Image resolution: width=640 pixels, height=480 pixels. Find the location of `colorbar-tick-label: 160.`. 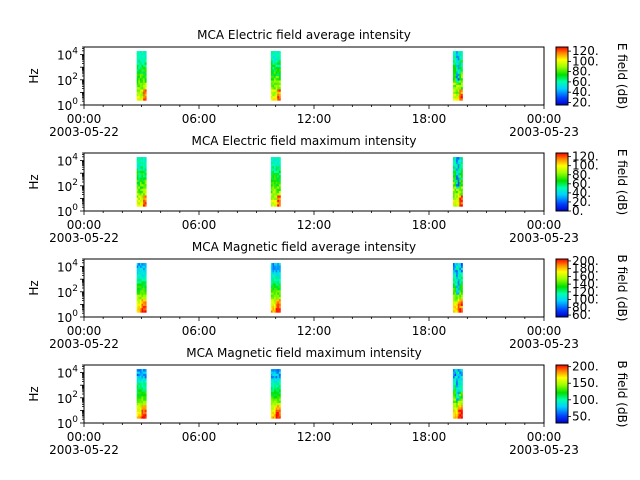

colorbar-tick-label: 160. is located at coordinates (585, 276).